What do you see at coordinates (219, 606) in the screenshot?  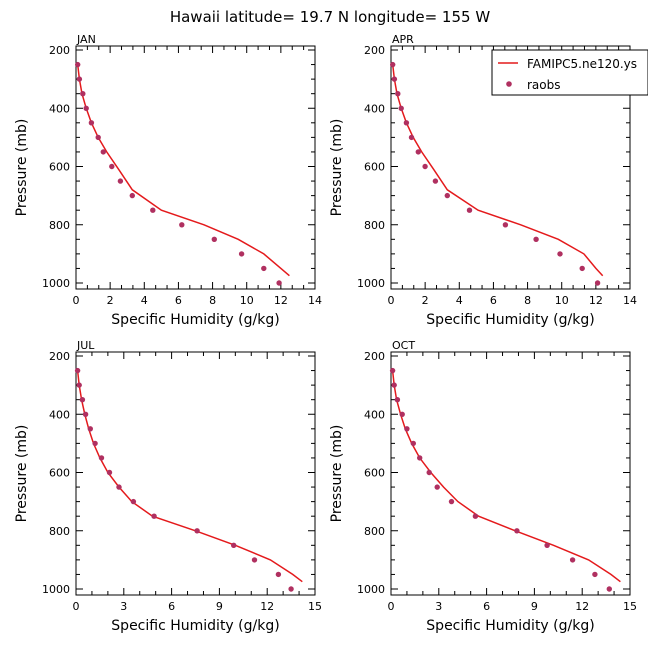 I see `x-tick-label: 9` at bounding box center [219, 606].